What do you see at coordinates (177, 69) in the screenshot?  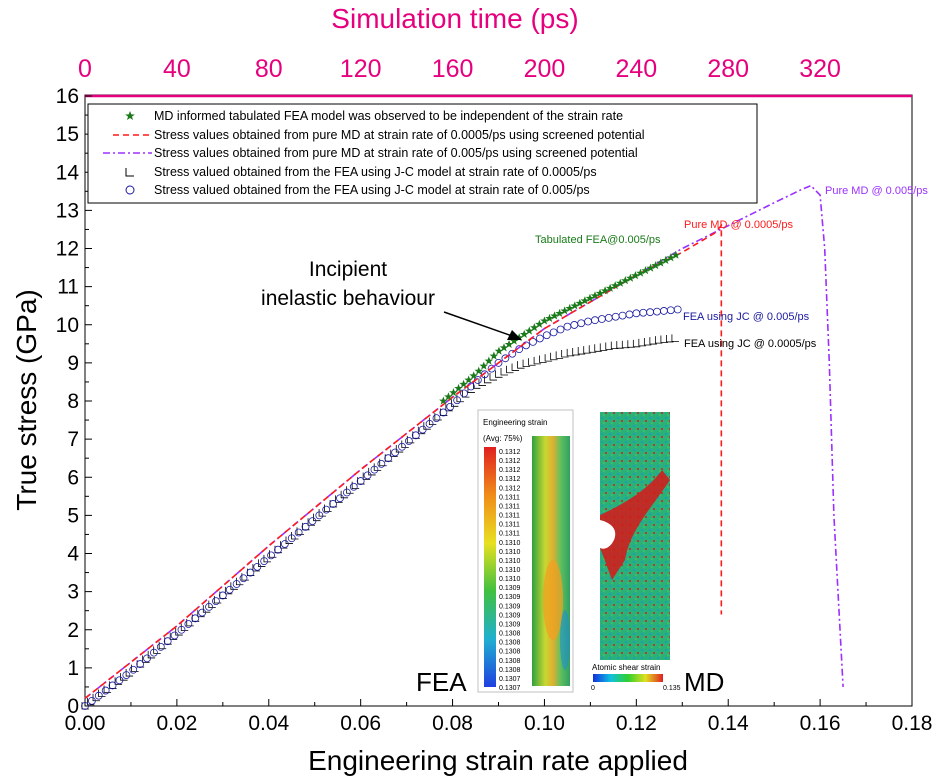 I see `top-tick-label: 40` at bounding box center [177, 69].